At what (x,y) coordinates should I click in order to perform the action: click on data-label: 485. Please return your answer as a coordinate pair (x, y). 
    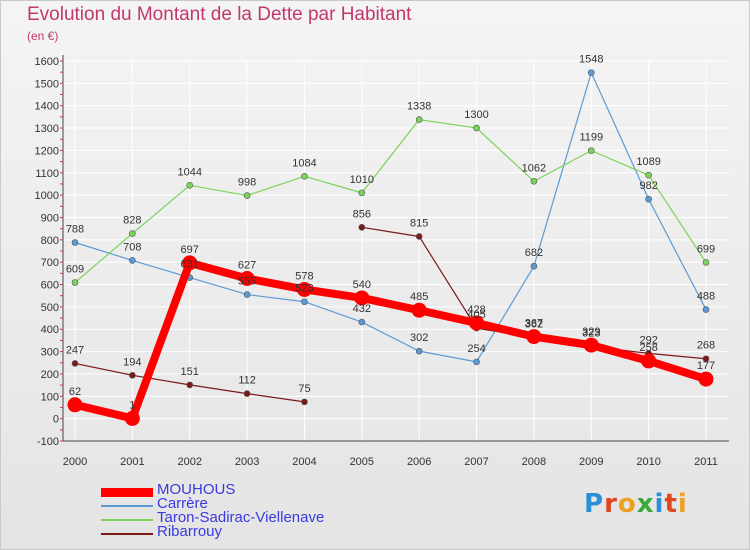
    Looking at the image, I should click on (419, 297).